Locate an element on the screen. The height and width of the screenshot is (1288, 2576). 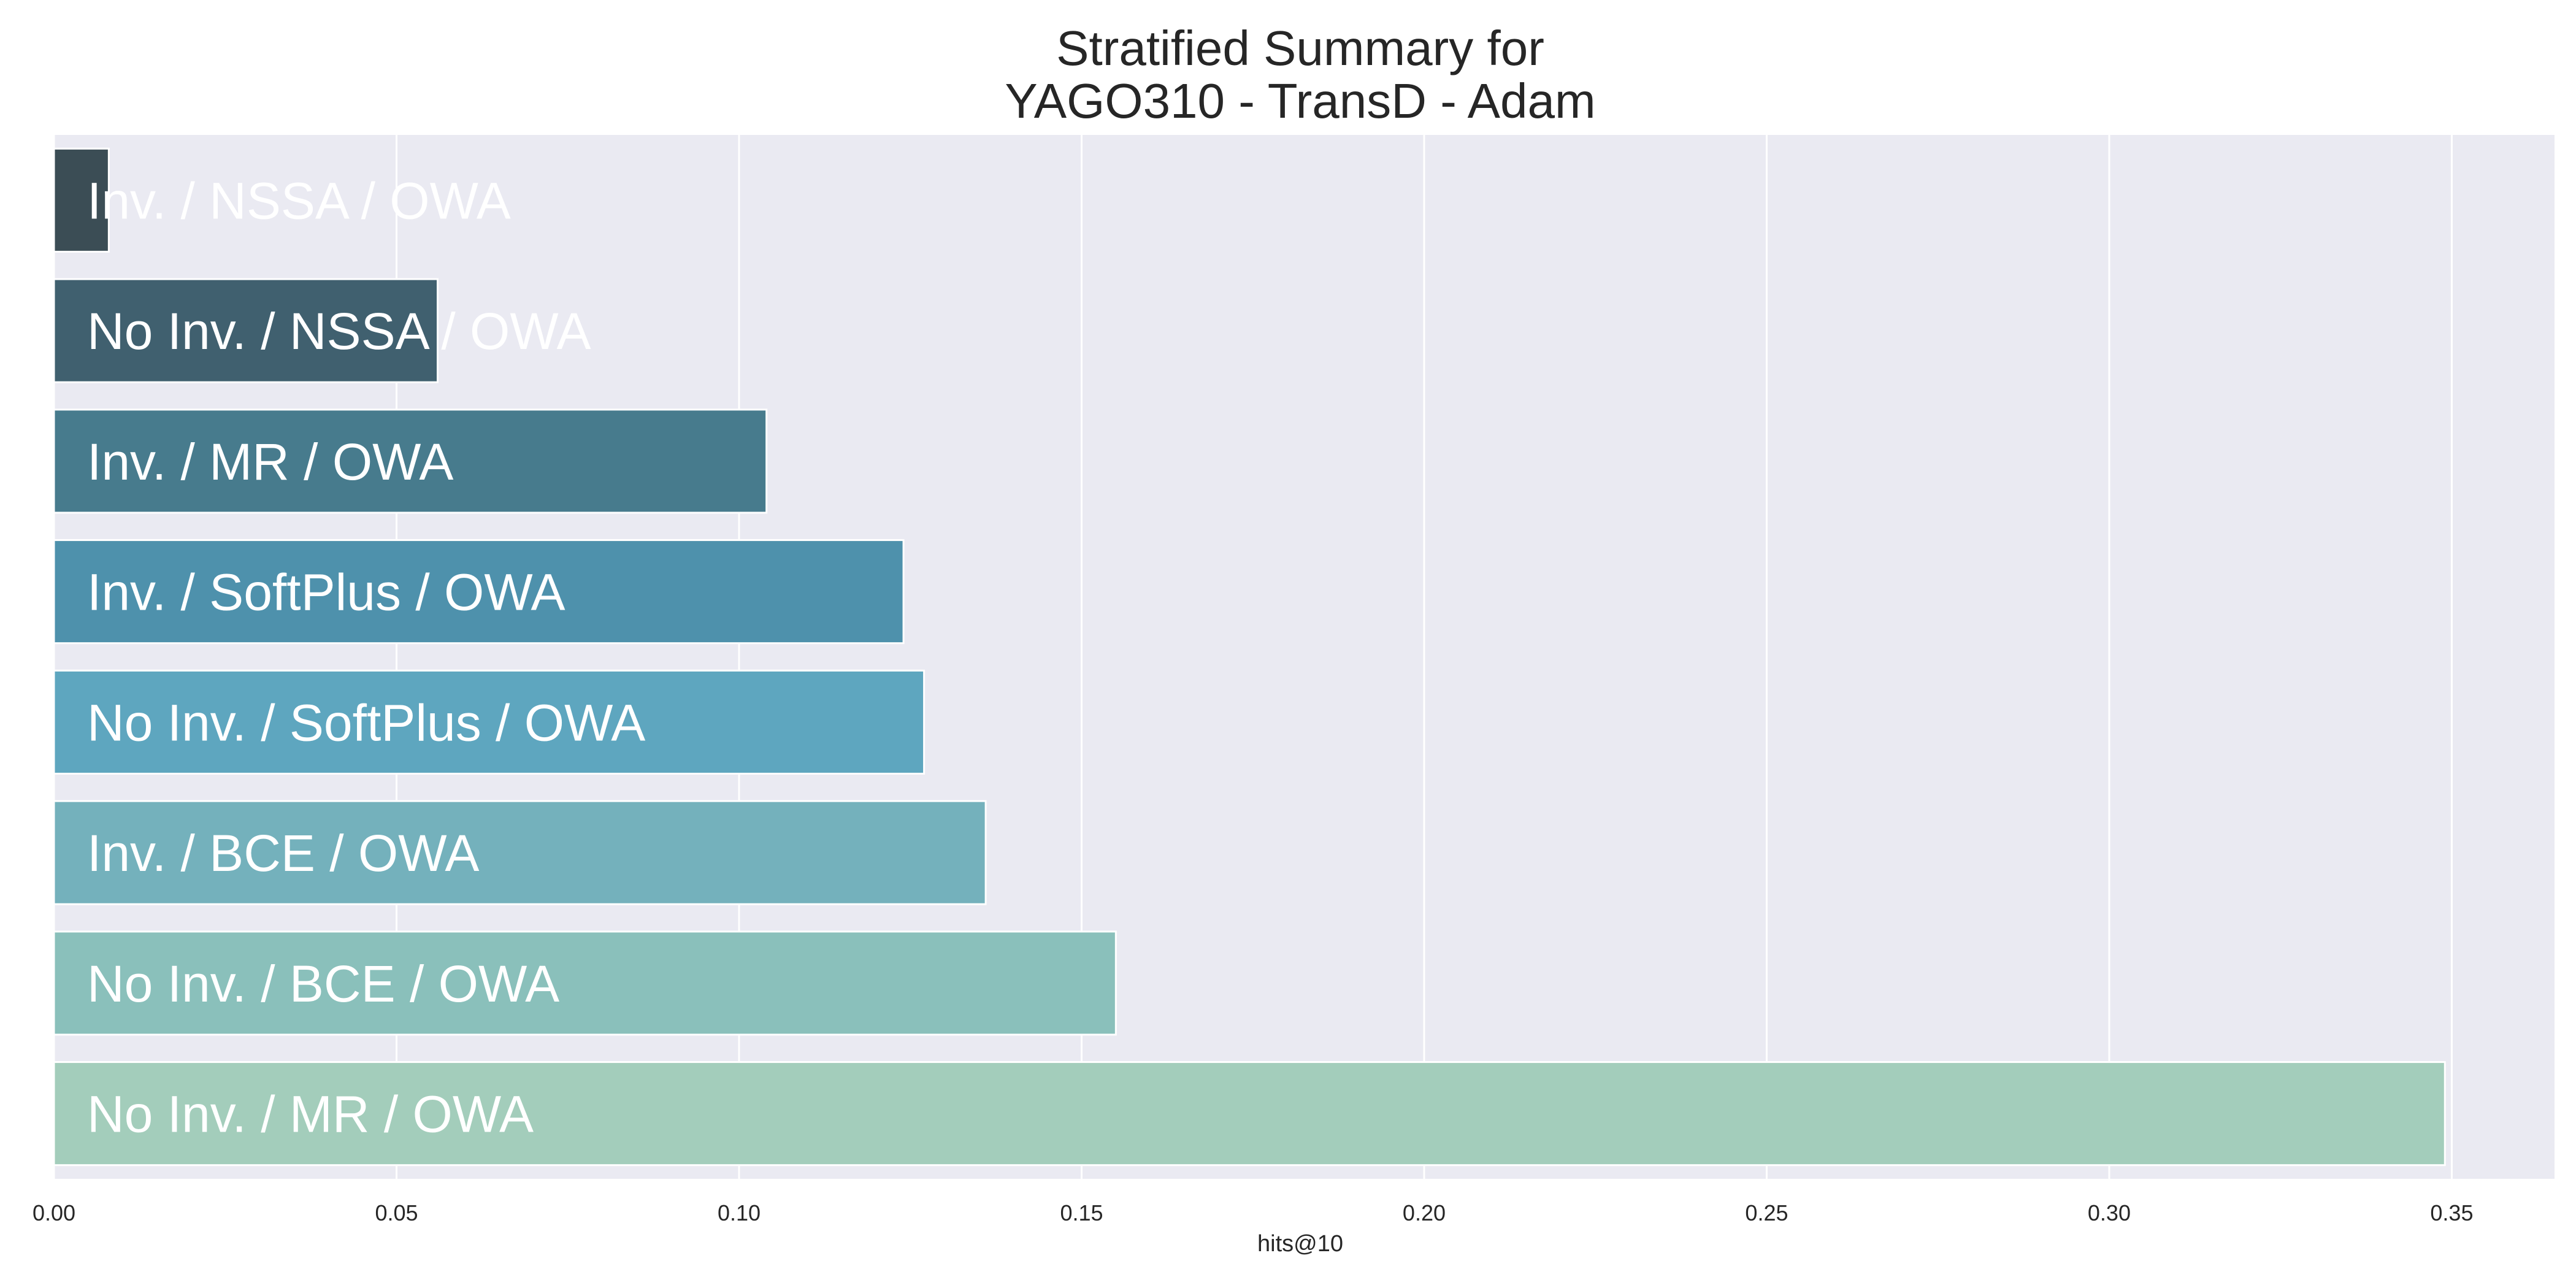
x-tick-label: 0.00 is located at coordinates (54, 1212).